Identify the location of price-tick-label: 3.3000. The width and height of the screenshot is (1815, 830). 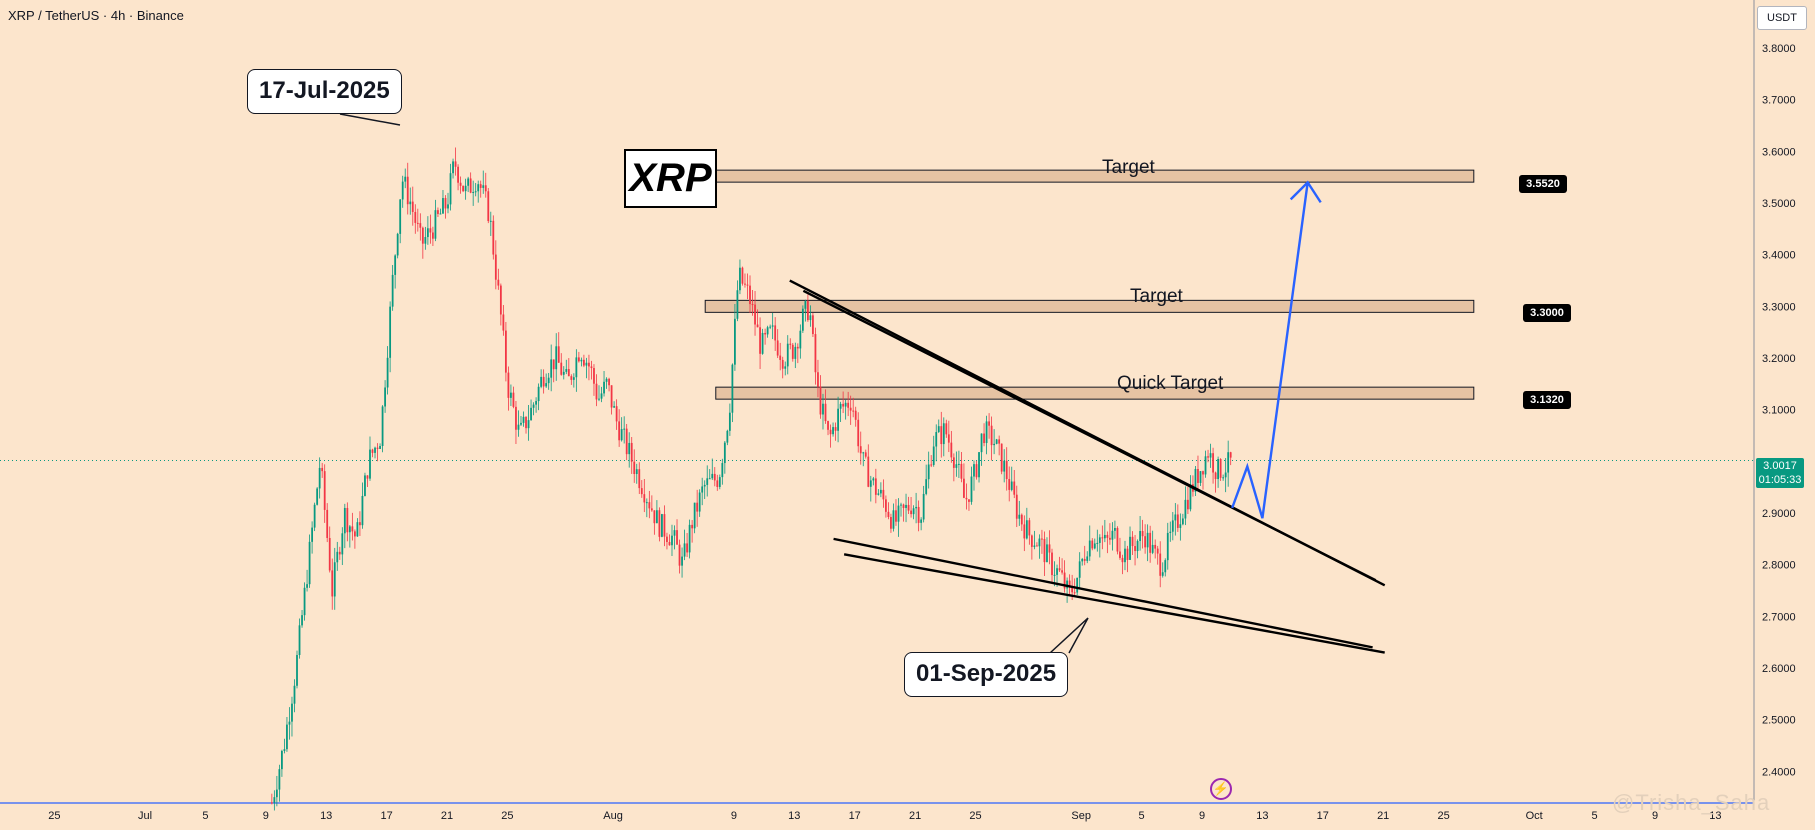
(1779, 307).